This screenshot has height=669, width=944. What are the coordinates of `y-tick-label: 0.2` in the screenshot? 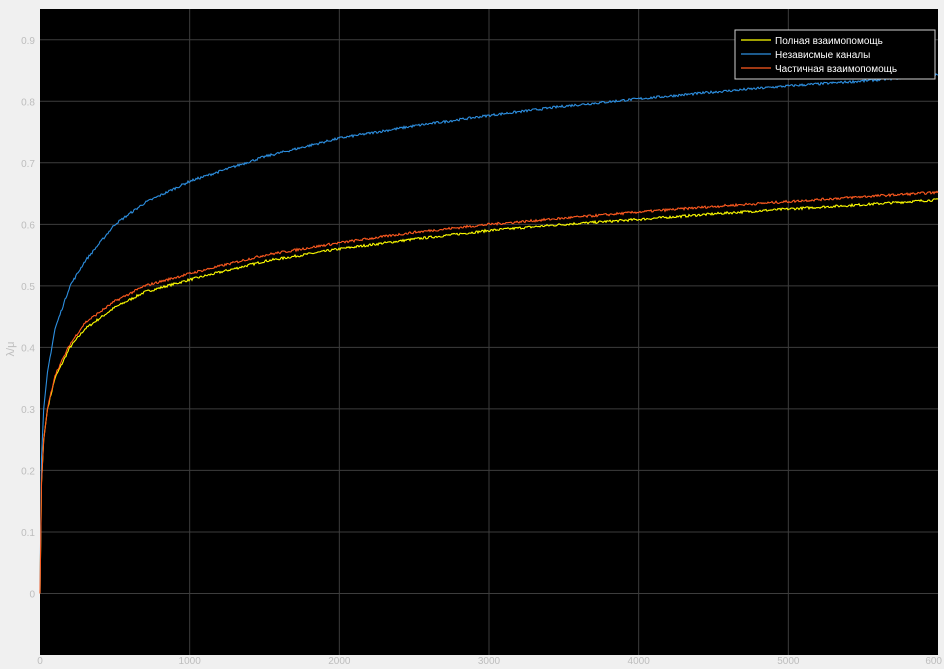 It's located at (28, 471).